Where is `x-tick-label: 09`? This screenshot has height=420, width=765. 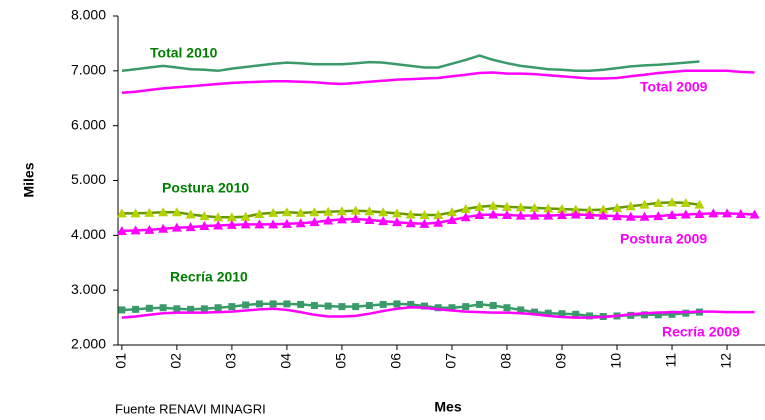
x-tick-label: 09 is located at coordinates (561, 361).